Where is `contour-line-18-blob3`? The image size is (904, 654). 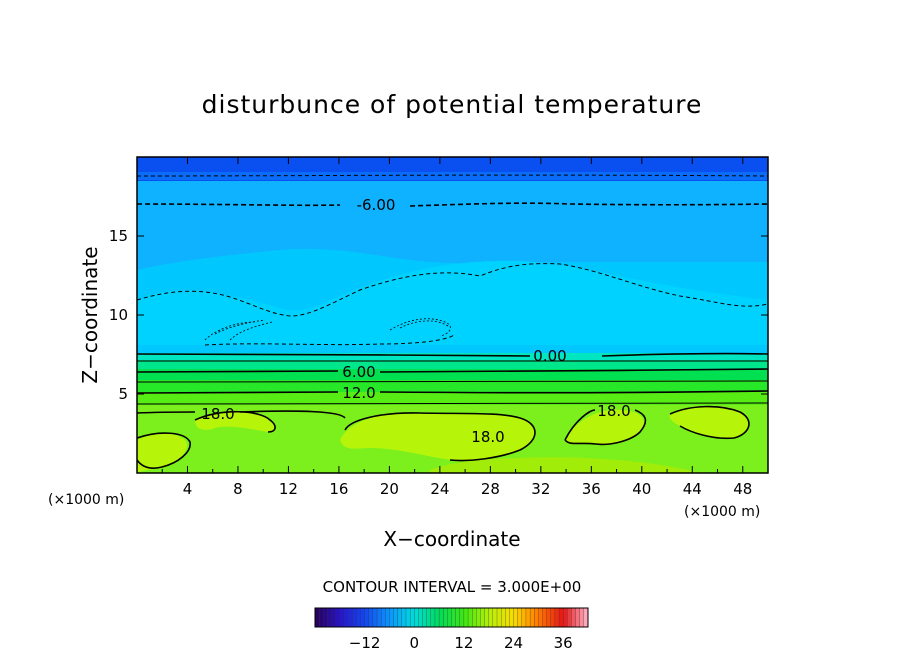
contour-line-18-blob3 is located at coordinates (440, 437).